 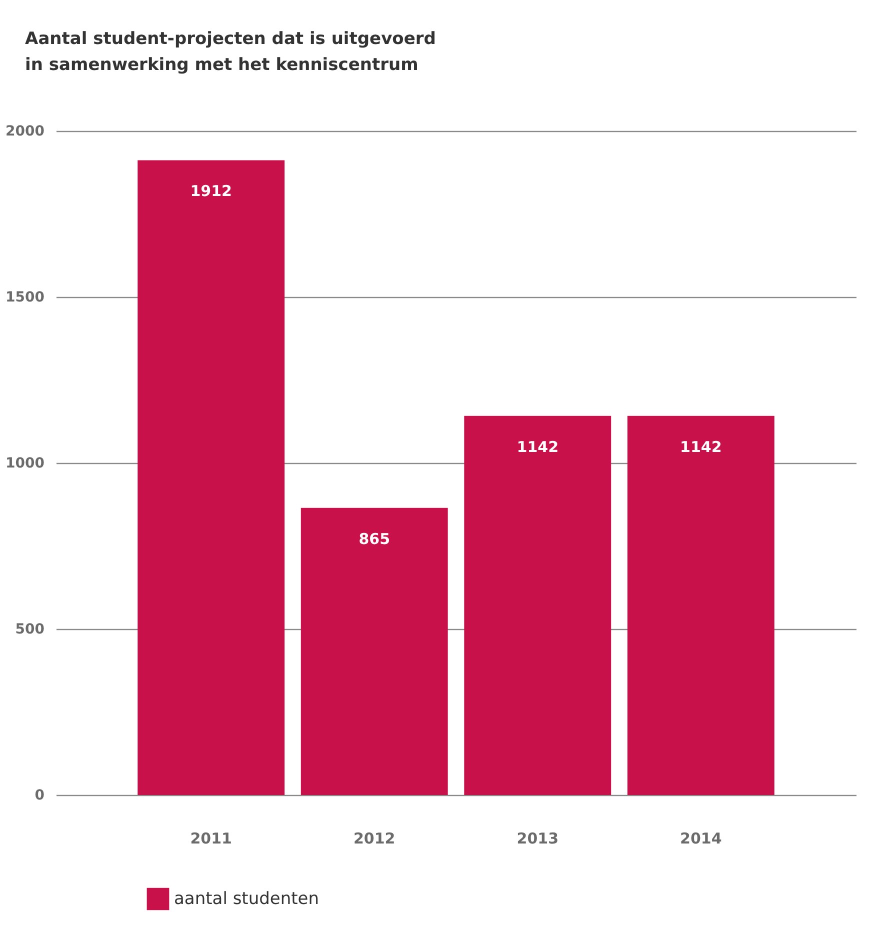 I want to click on x-tick-label: 2014, so click(x=701, y=839).